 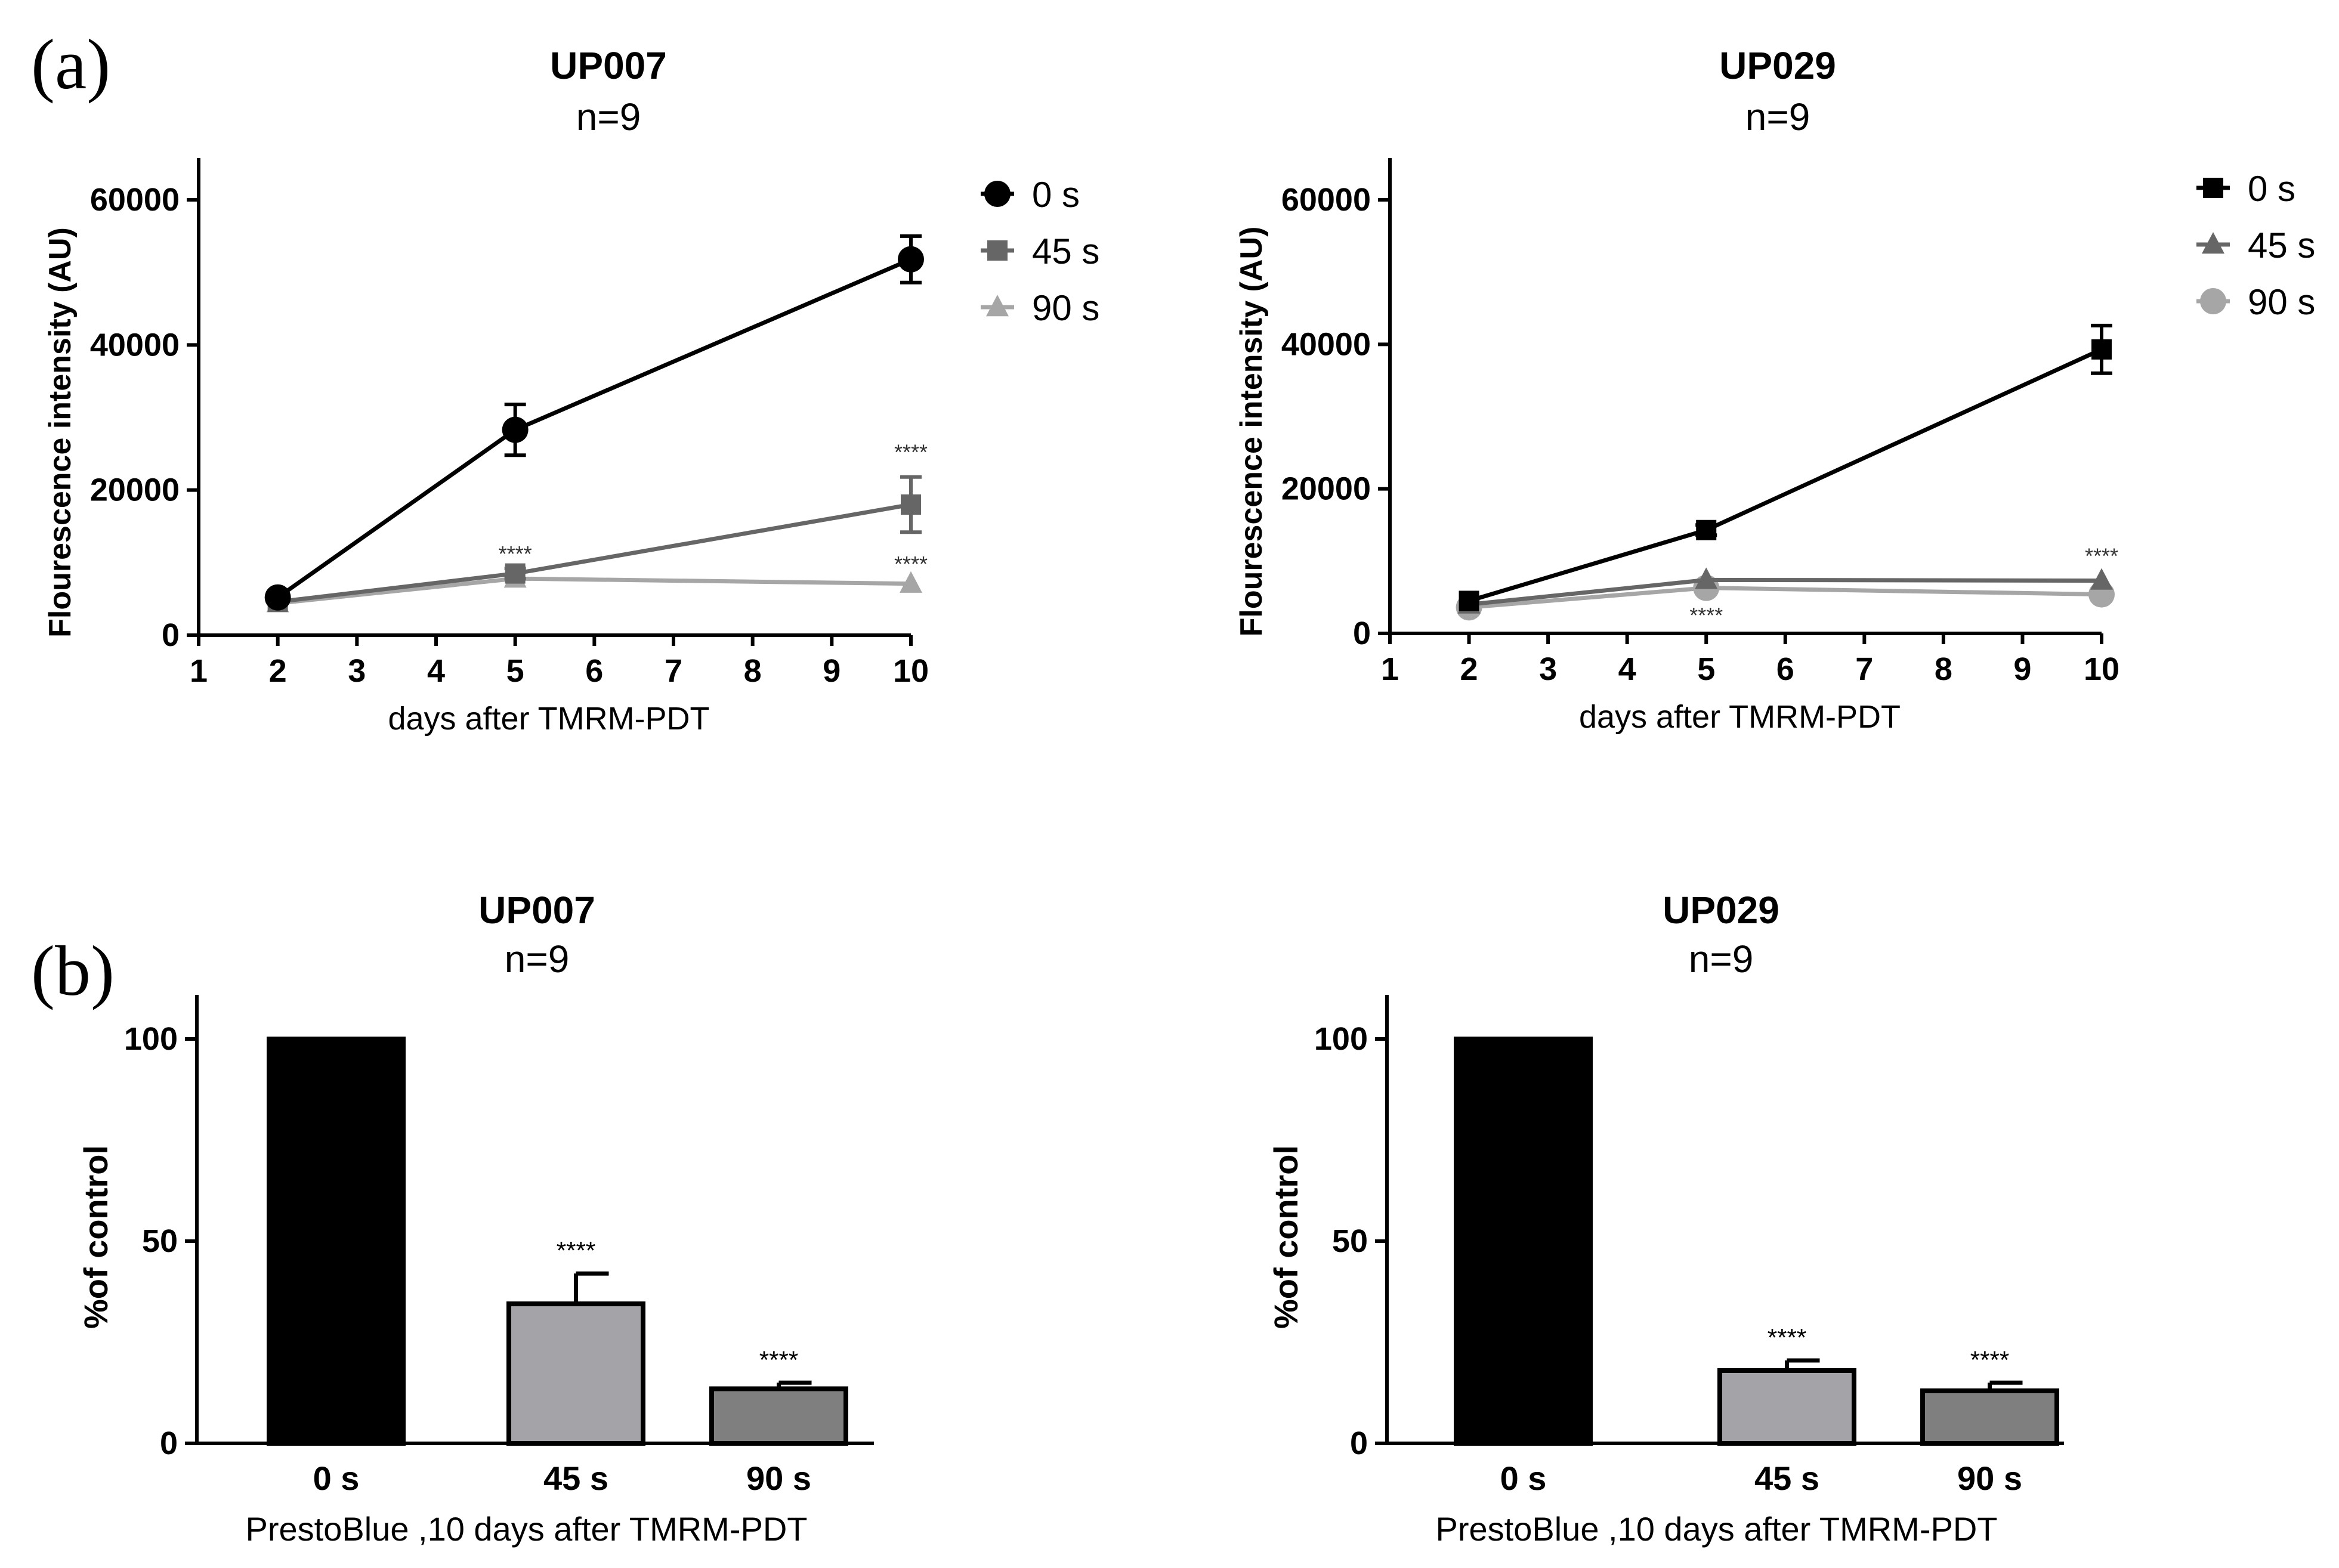 I want to click on data-point-90s, so click(x=911, y=582).